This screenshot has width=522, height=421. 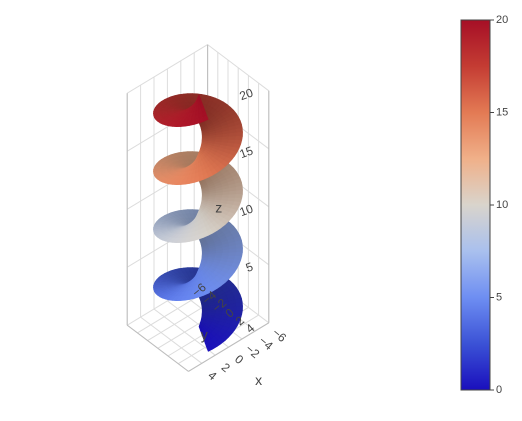 What do you see at coordinates (499, 390) in the screenshot?
I see `colorbar-tick-label: 0` at bounding box center [499, 390].